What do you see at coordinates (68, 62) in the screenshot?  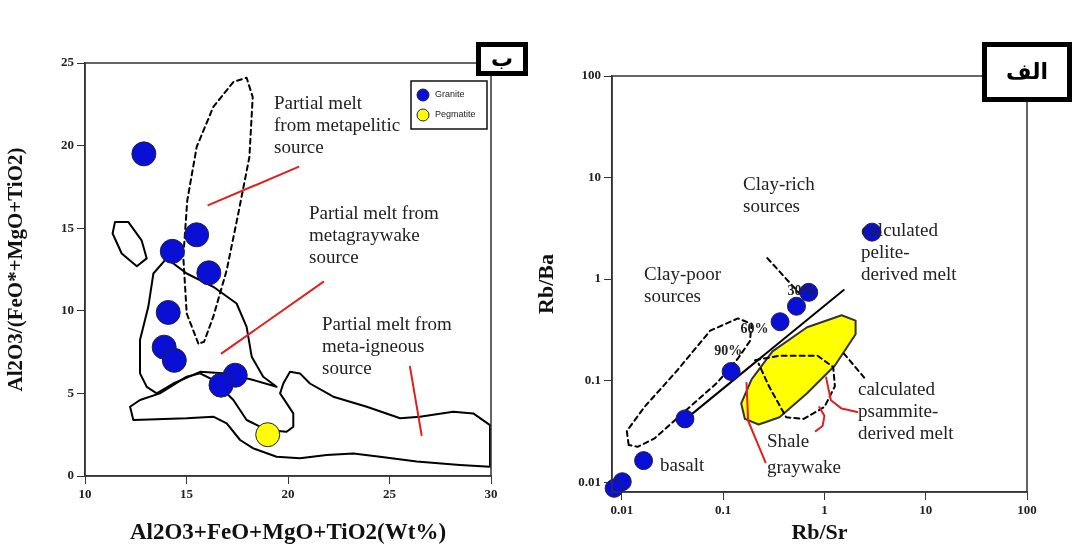 I see `y-tick-label: 25` at bounding box center [68, 62].